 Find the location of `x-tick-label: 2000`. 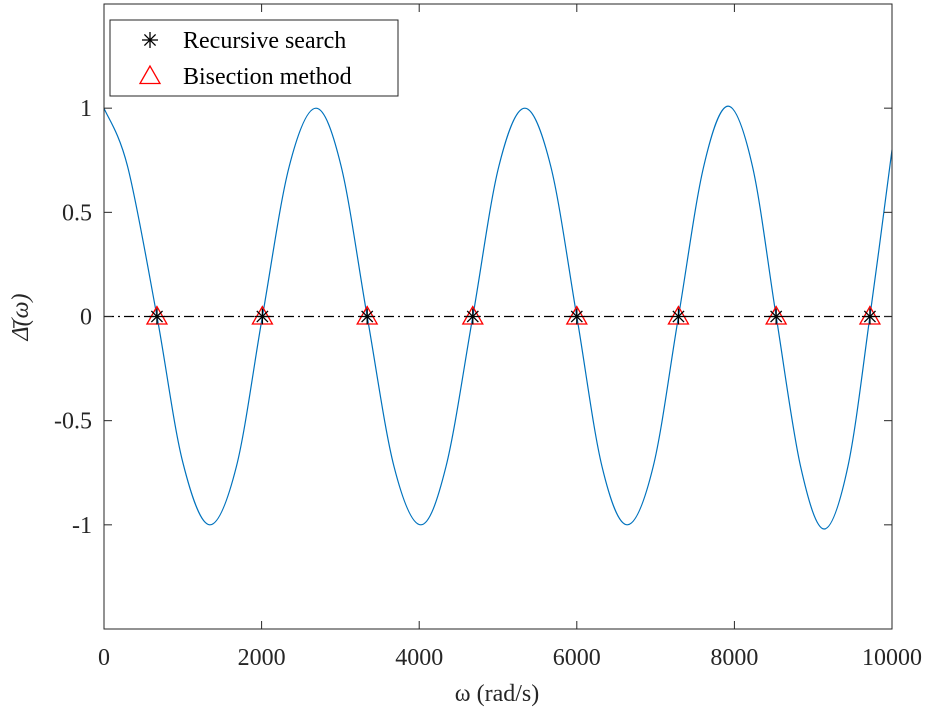

x-tick-label: 2000 is located at coordinates (262, 658).